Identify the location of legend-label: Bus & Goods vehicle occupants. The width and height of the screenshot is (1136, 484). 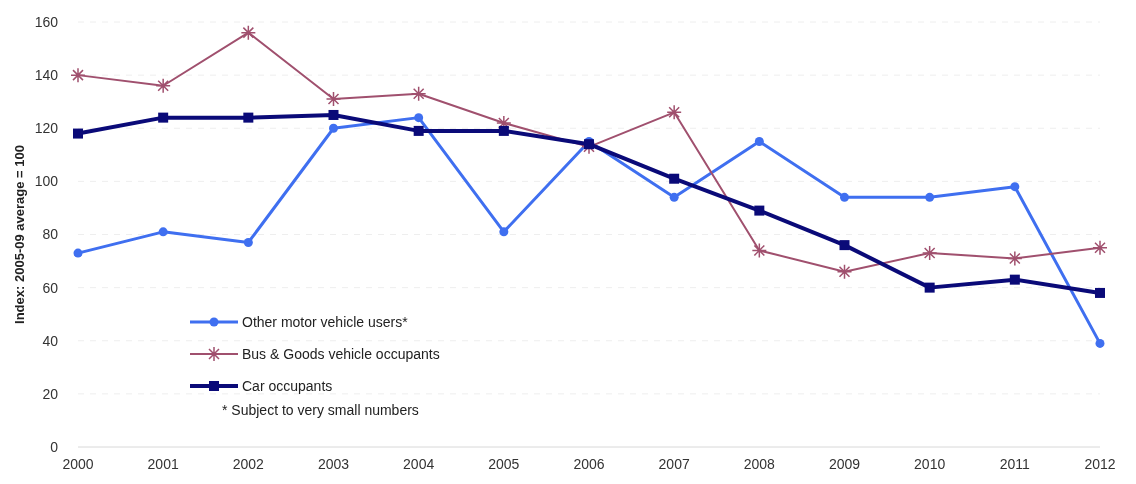
(341, 353).